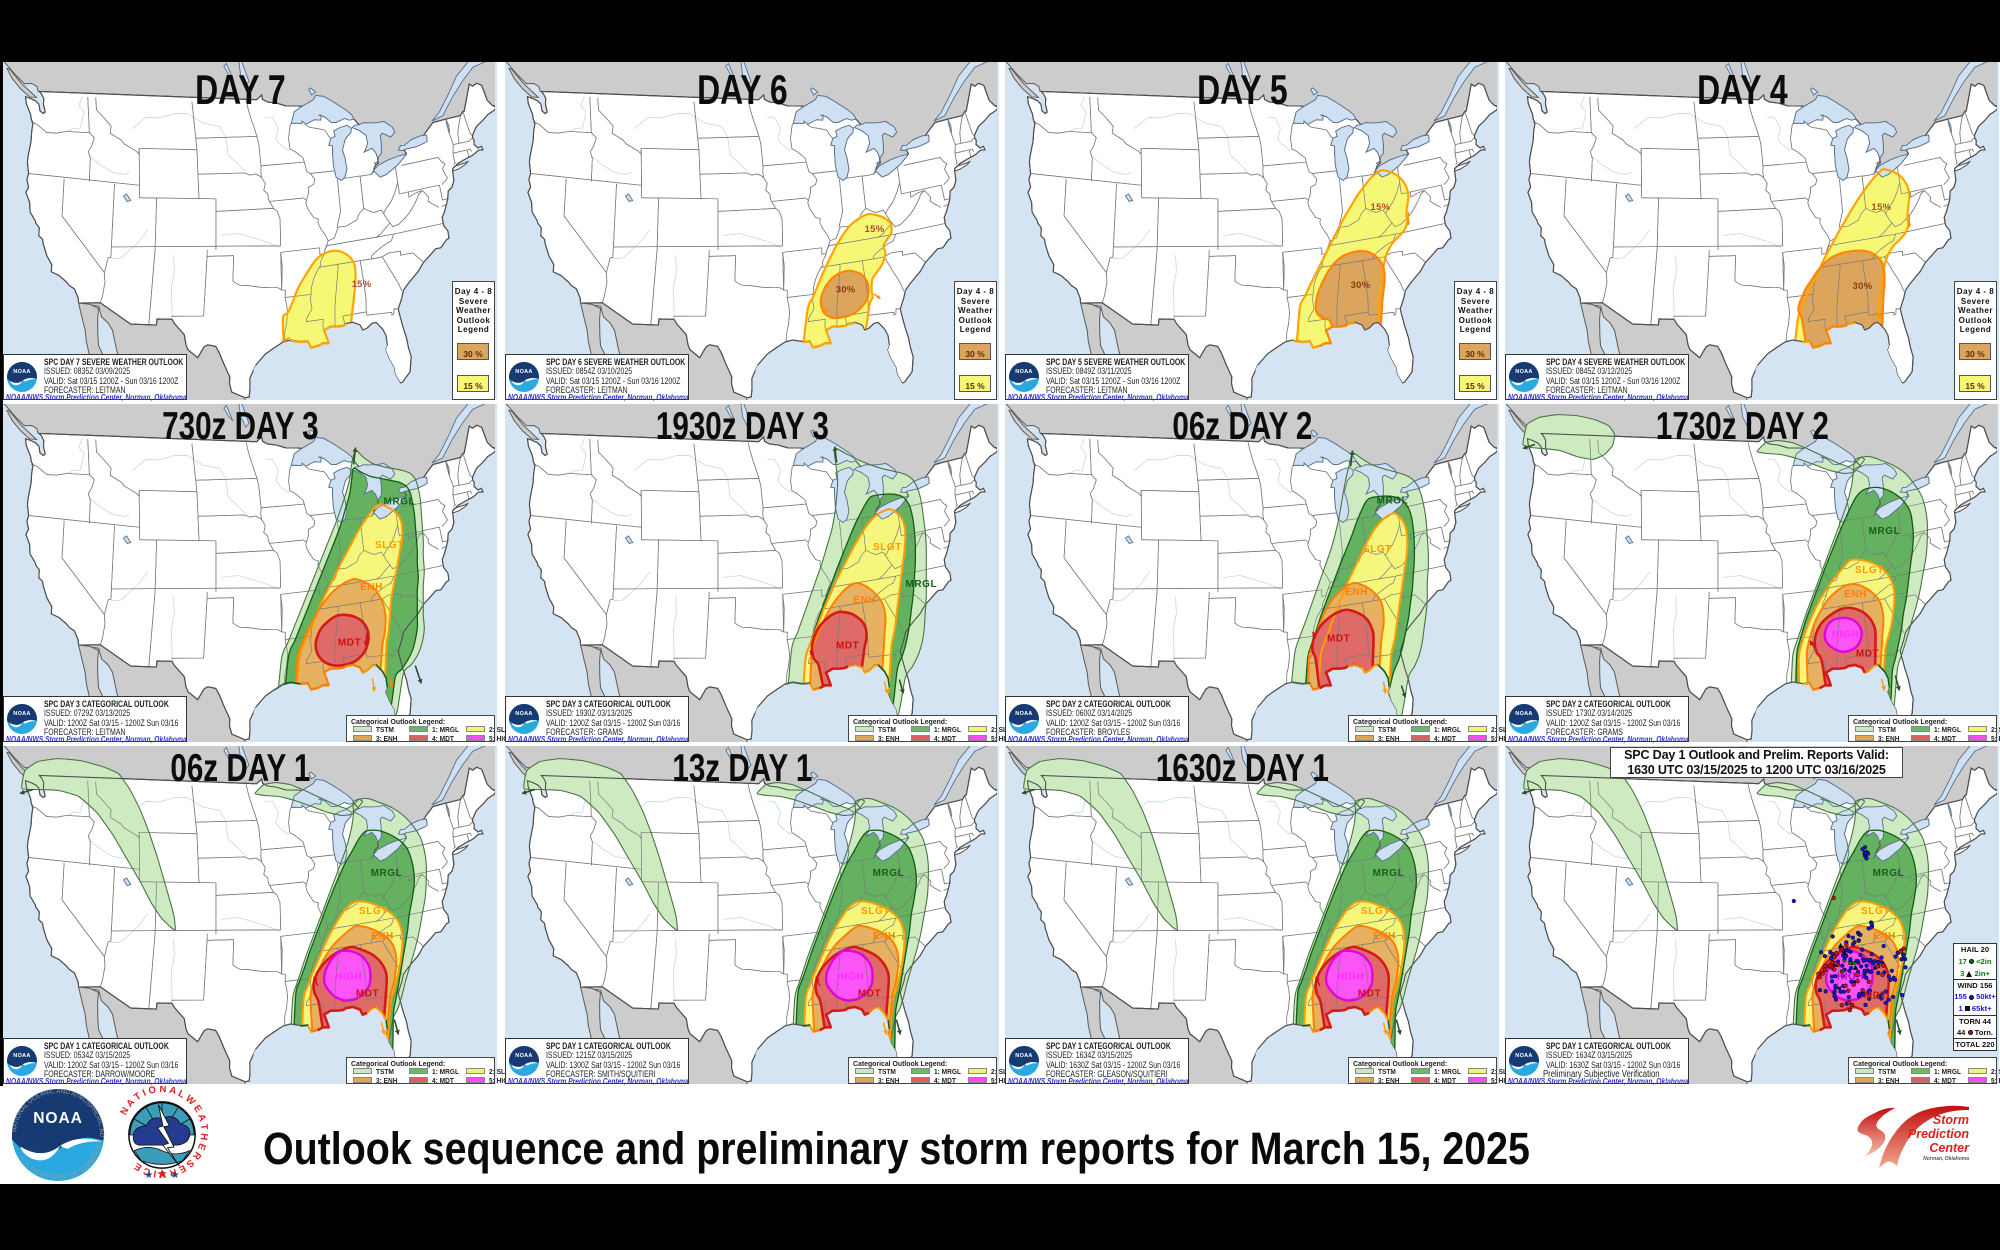 The image size is (2000, 1250). What do you see at coordinates (1951, 1120) in the screenshot?
I see `svg-text: Storm` at bounding box center [1951, 1120].